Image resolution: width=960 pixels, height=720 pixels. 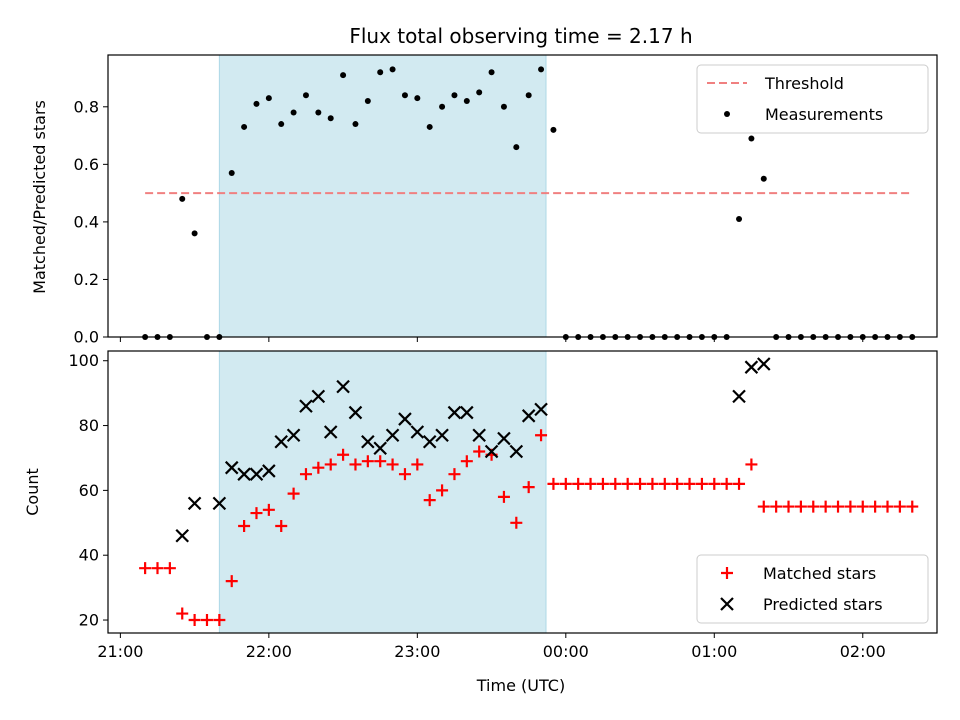 What do you see at coordinates (86, 279) in the screenshot?
I see `y-tick-label: 0.2` at bounding box center [86, 279].